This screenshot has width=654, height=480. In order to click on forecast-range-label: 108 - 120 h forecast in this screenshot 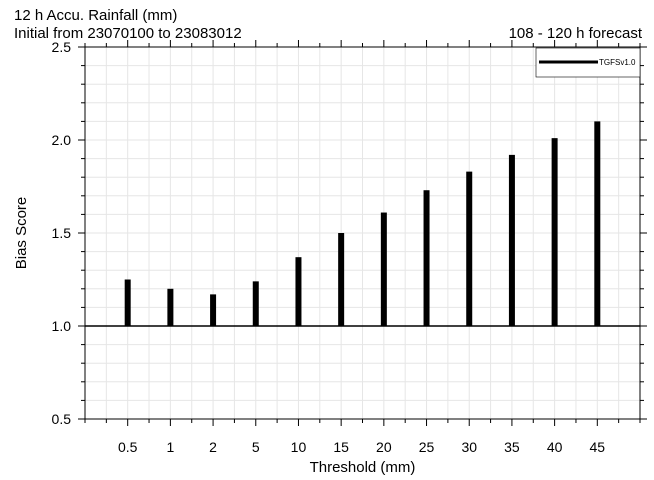, I will do `click(575, 33)`.